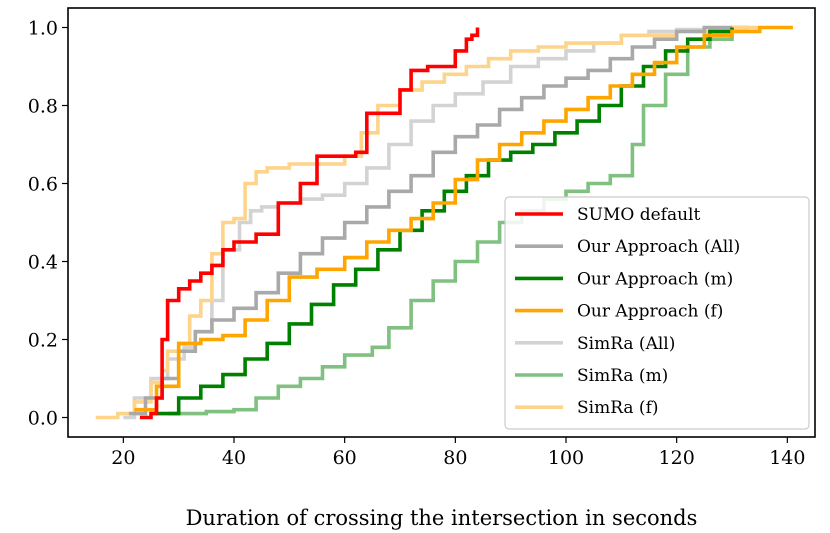 This screenshot has height=533, width=830. What do you see at coordinates (787, 458) in the screenshot?
I see `x-tick-label: 140` at bounding box center [787, 458].